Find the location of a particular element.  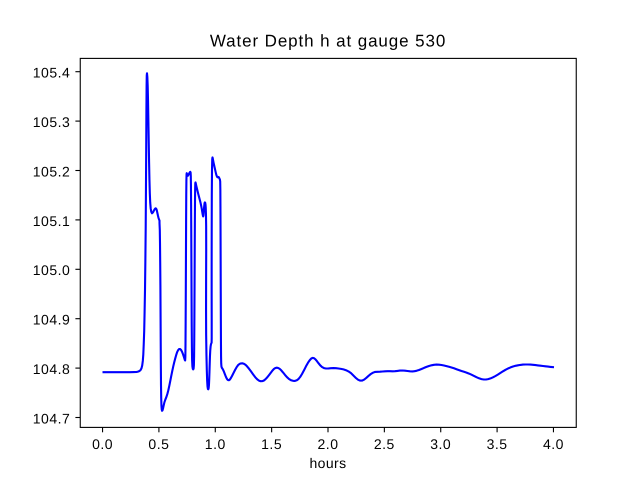

svg-text: 3.0 is located at coordinates (440, 444).